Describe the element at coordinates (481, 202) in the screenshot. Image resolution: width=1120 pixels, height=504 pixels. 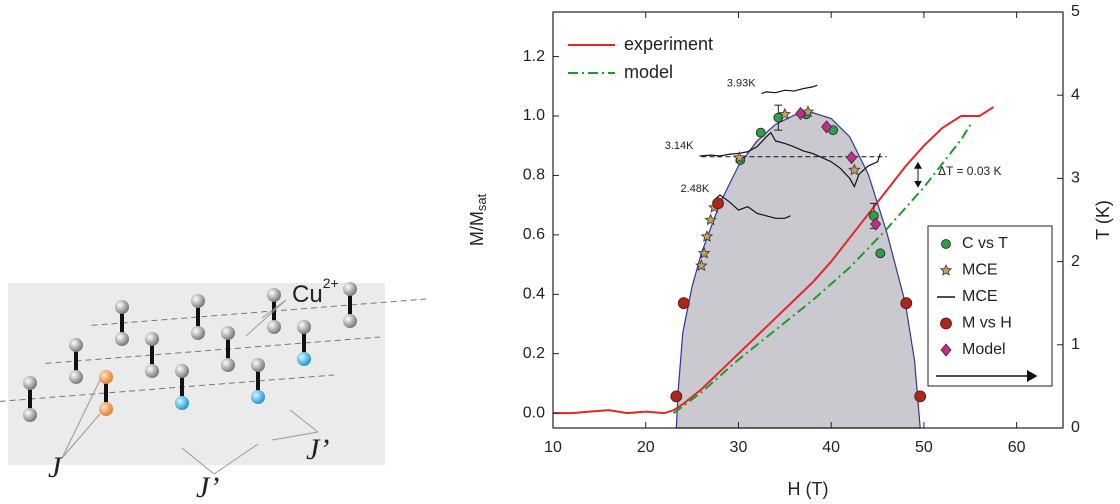
I see `y-axis-title-sub: sat` at that location.